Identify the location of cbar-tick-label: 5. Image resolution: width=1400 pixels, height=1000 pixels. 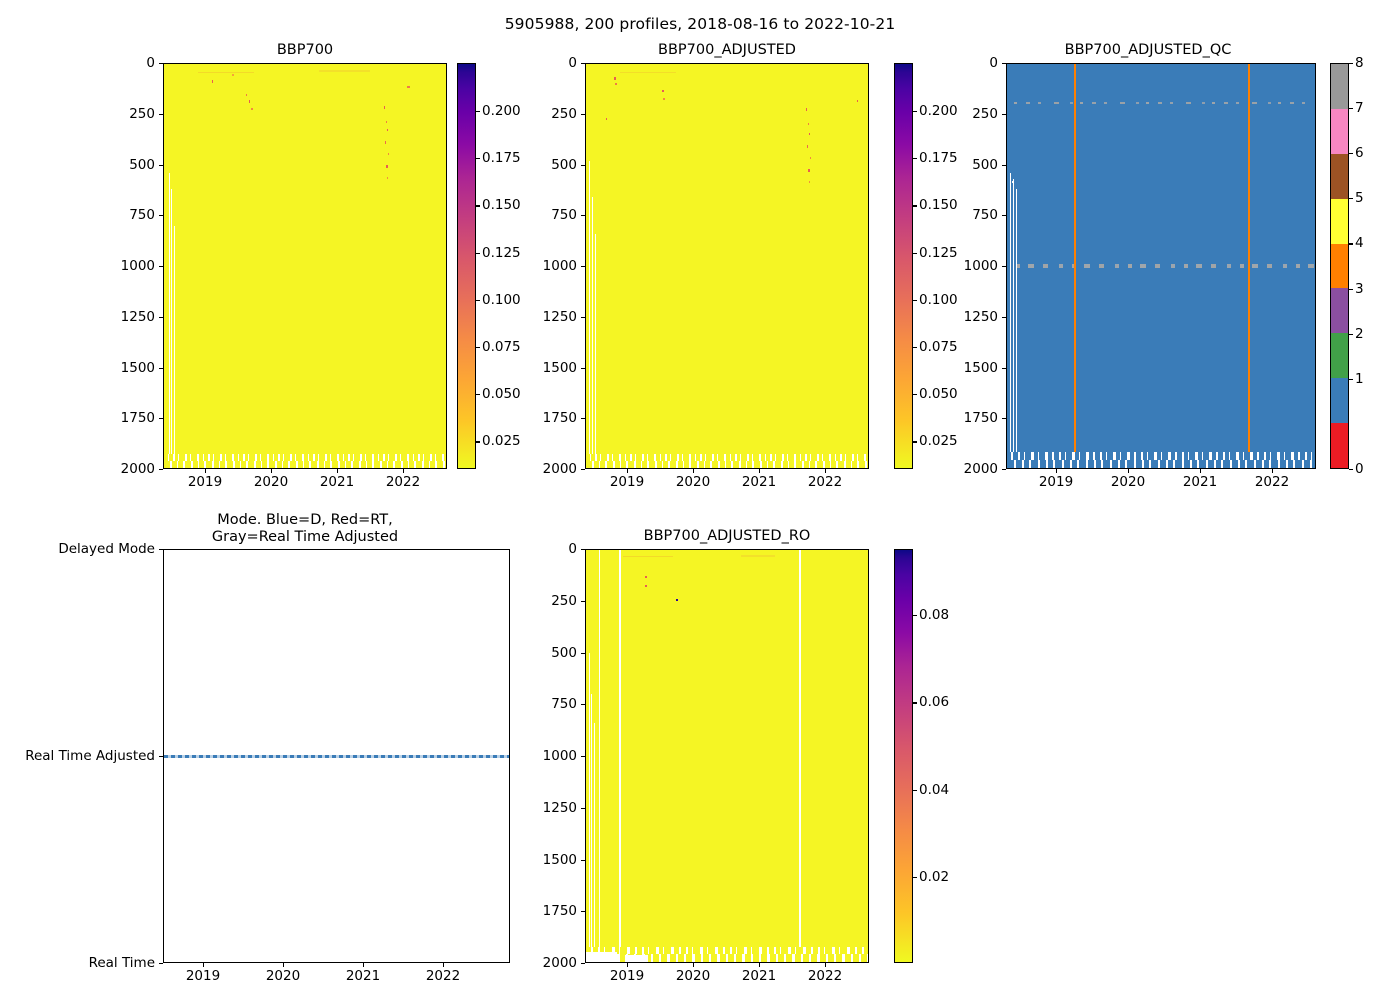
(1359, 198).